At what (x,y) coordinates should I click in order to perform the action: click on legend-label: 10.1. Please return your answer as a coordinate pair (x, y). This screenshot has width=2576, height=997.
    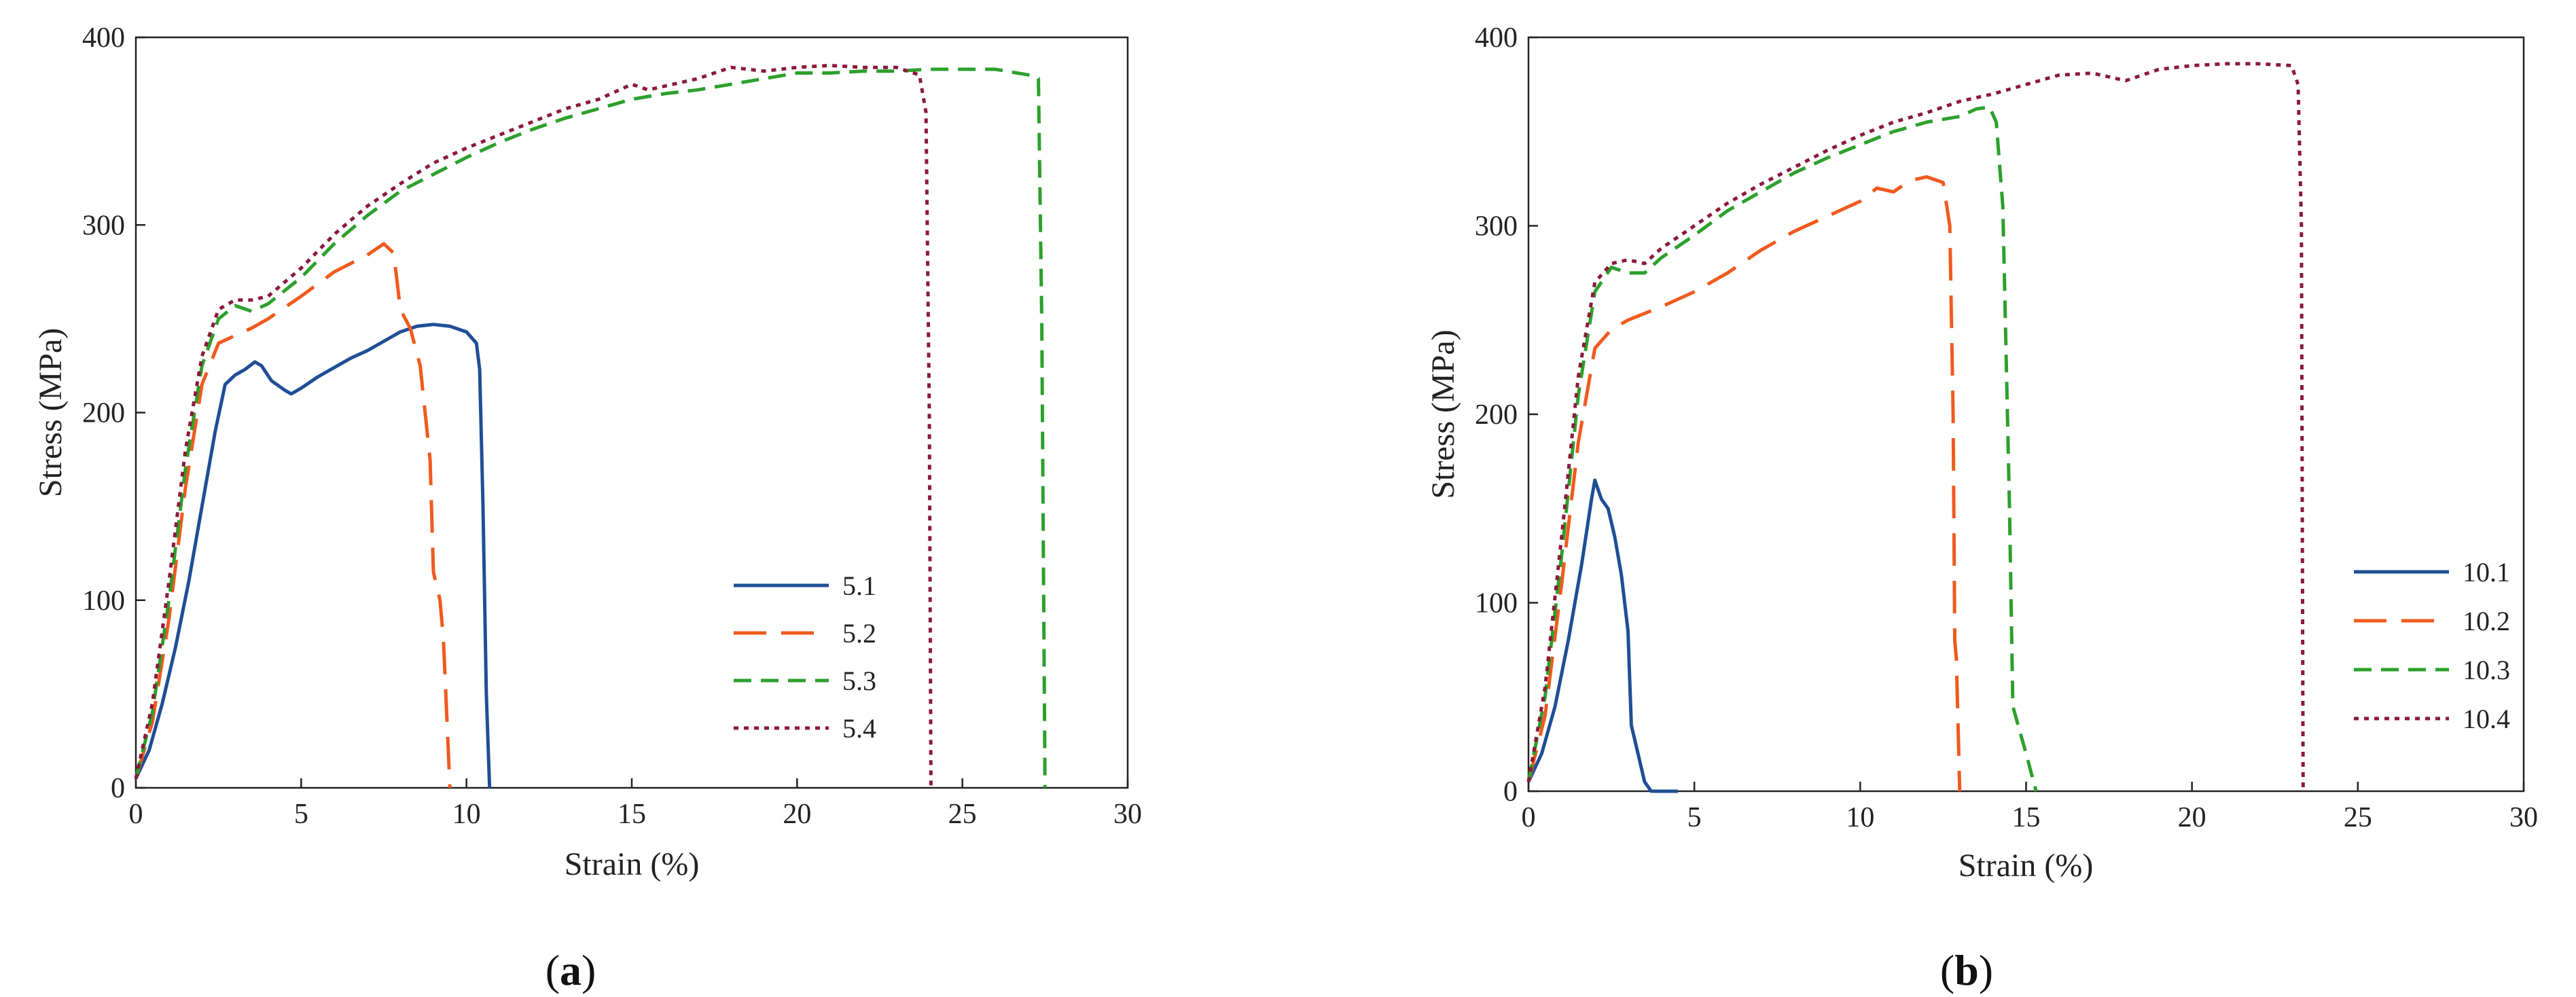
    Looking at the image, I should click on (2486, 572).